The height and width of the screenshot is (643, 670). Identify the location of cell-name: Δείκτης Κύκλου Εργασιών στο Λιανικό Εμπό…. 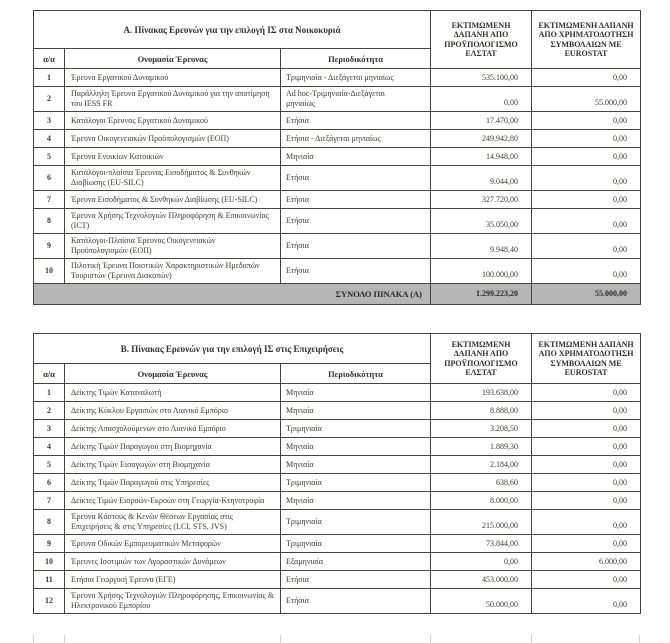
(172, 410).